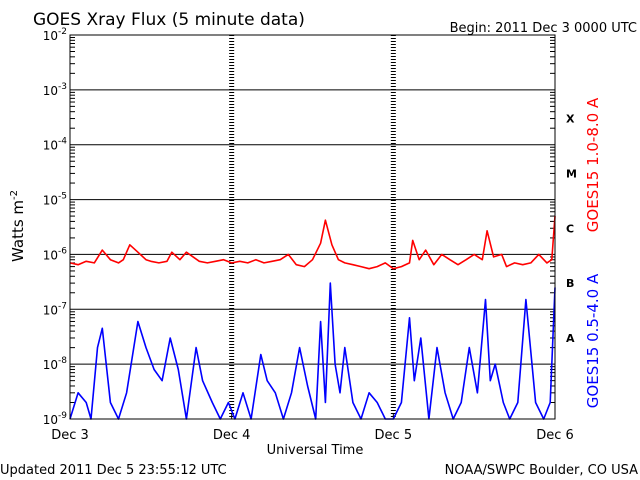  I want to click on x-tick-label: Dec 6, so click(555, 435).